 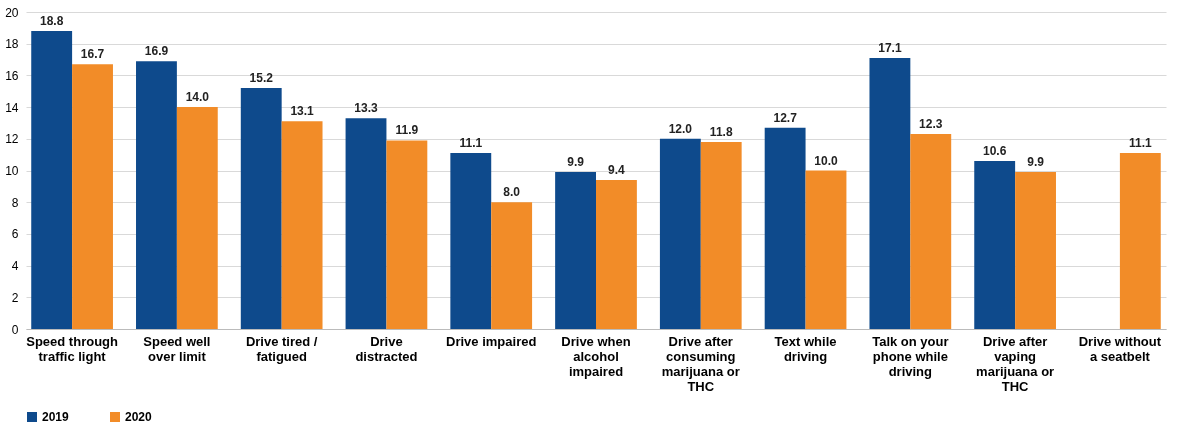 I want to click on y-tick-label: 6, so click(x=15, y=234).